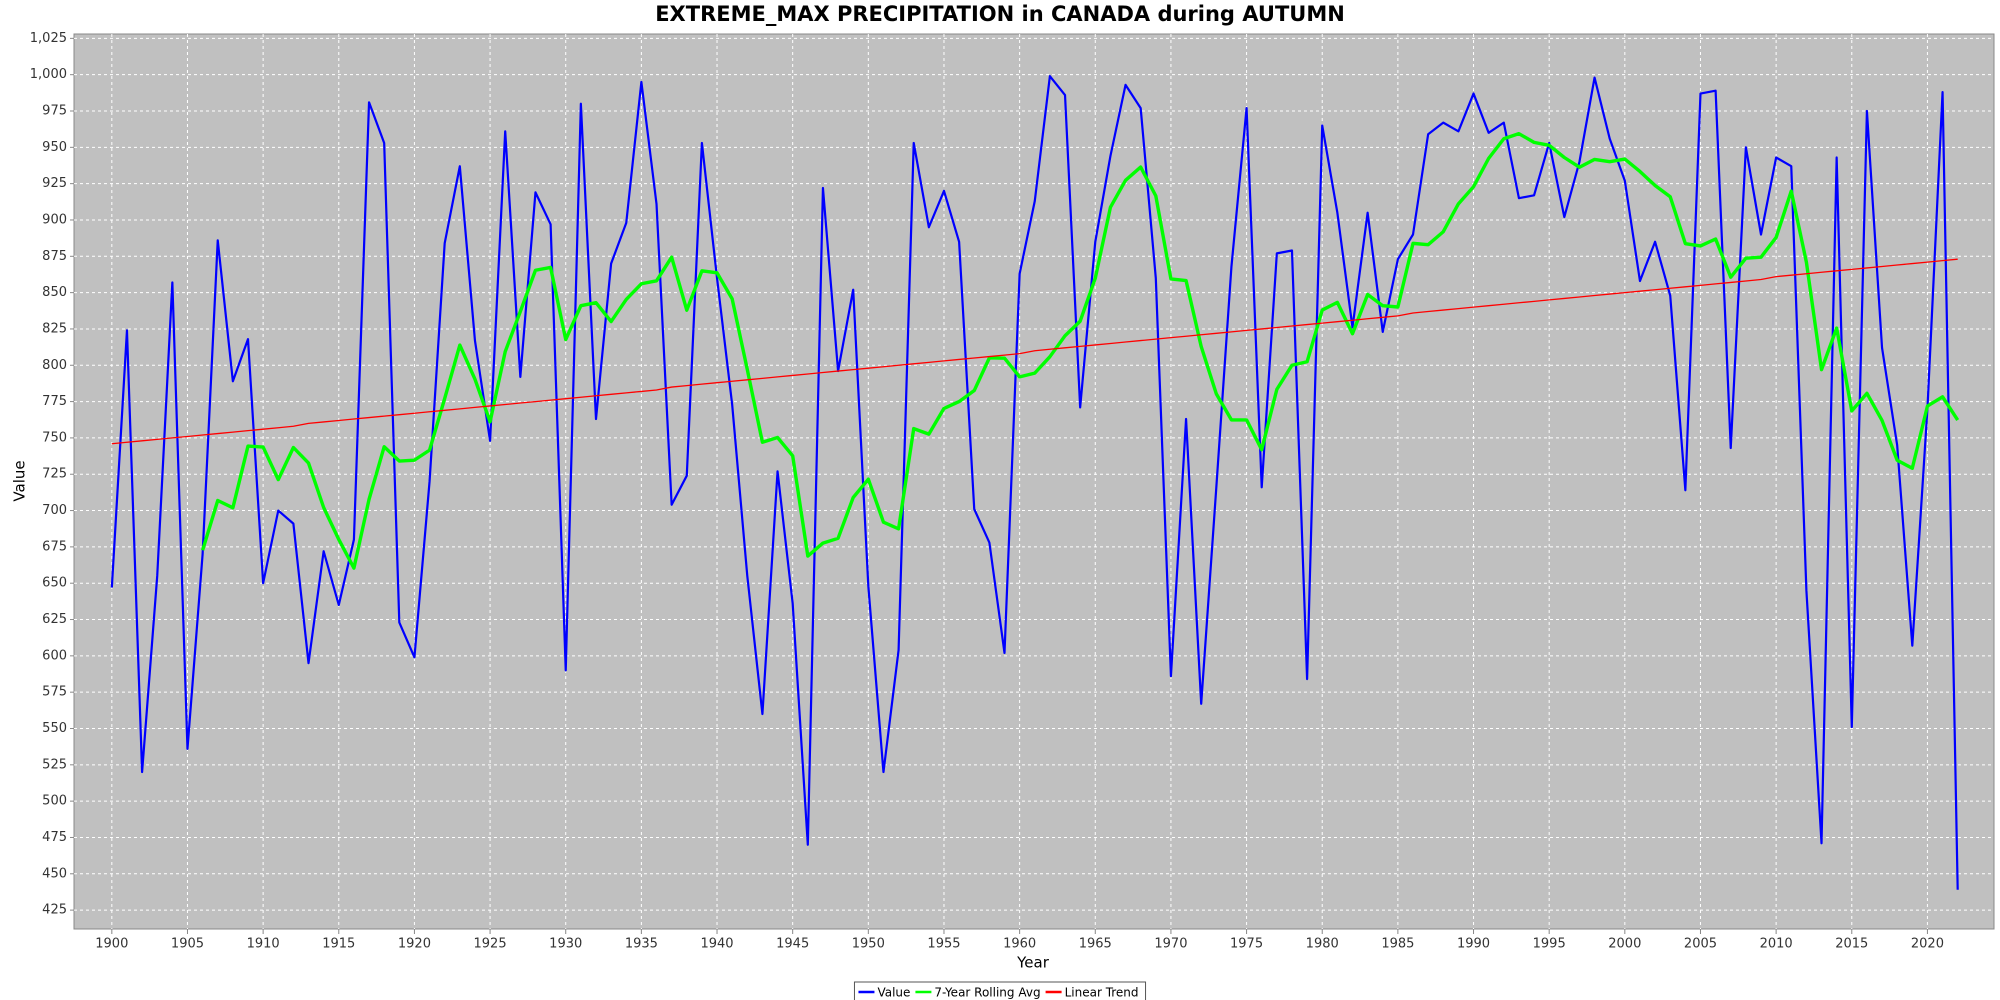 Image resolution: width=2000 pixels, height=1000 pixels. I want to click on legend-box, so click(1000, 990).